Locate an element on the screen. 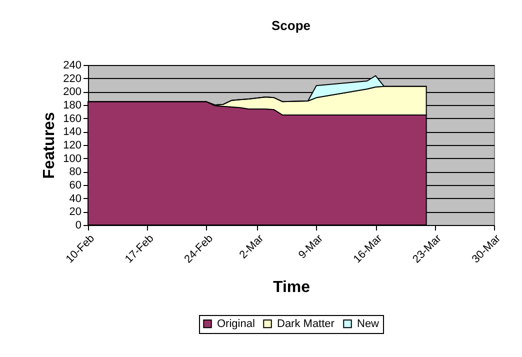 This screenshot has width=522, height=357. y-tick-label: 180 is located at coordinates (72, 106).